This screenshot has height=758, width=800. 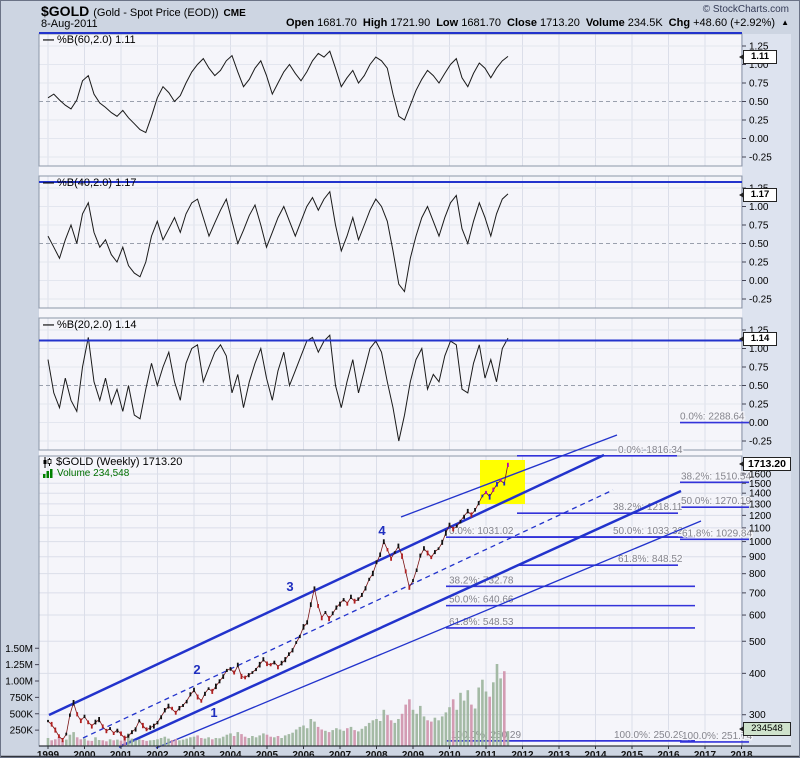 What do you see at coordinates (413, 754) in the screenshot?
I see `year-label: 2009` at bounding box center [413, 754].